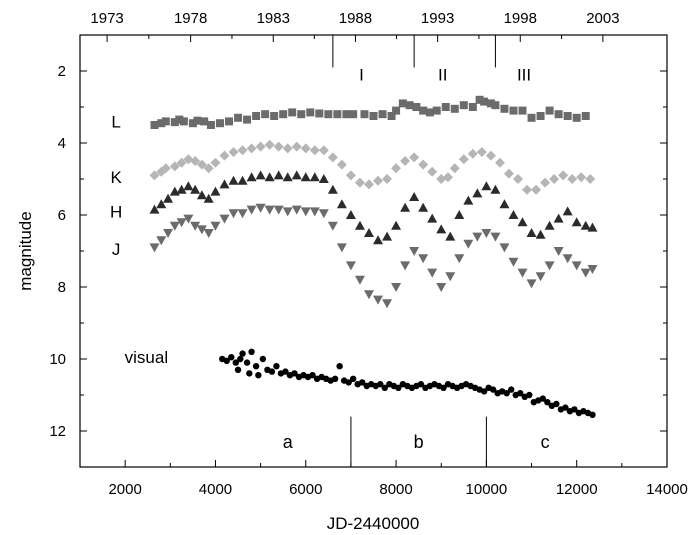 This screenshot has height=535, width=698. What do you see at coordinates (577, 489) in the screenshot?
I see `x-tick-label: 12000` at bounding box center [577, 489].